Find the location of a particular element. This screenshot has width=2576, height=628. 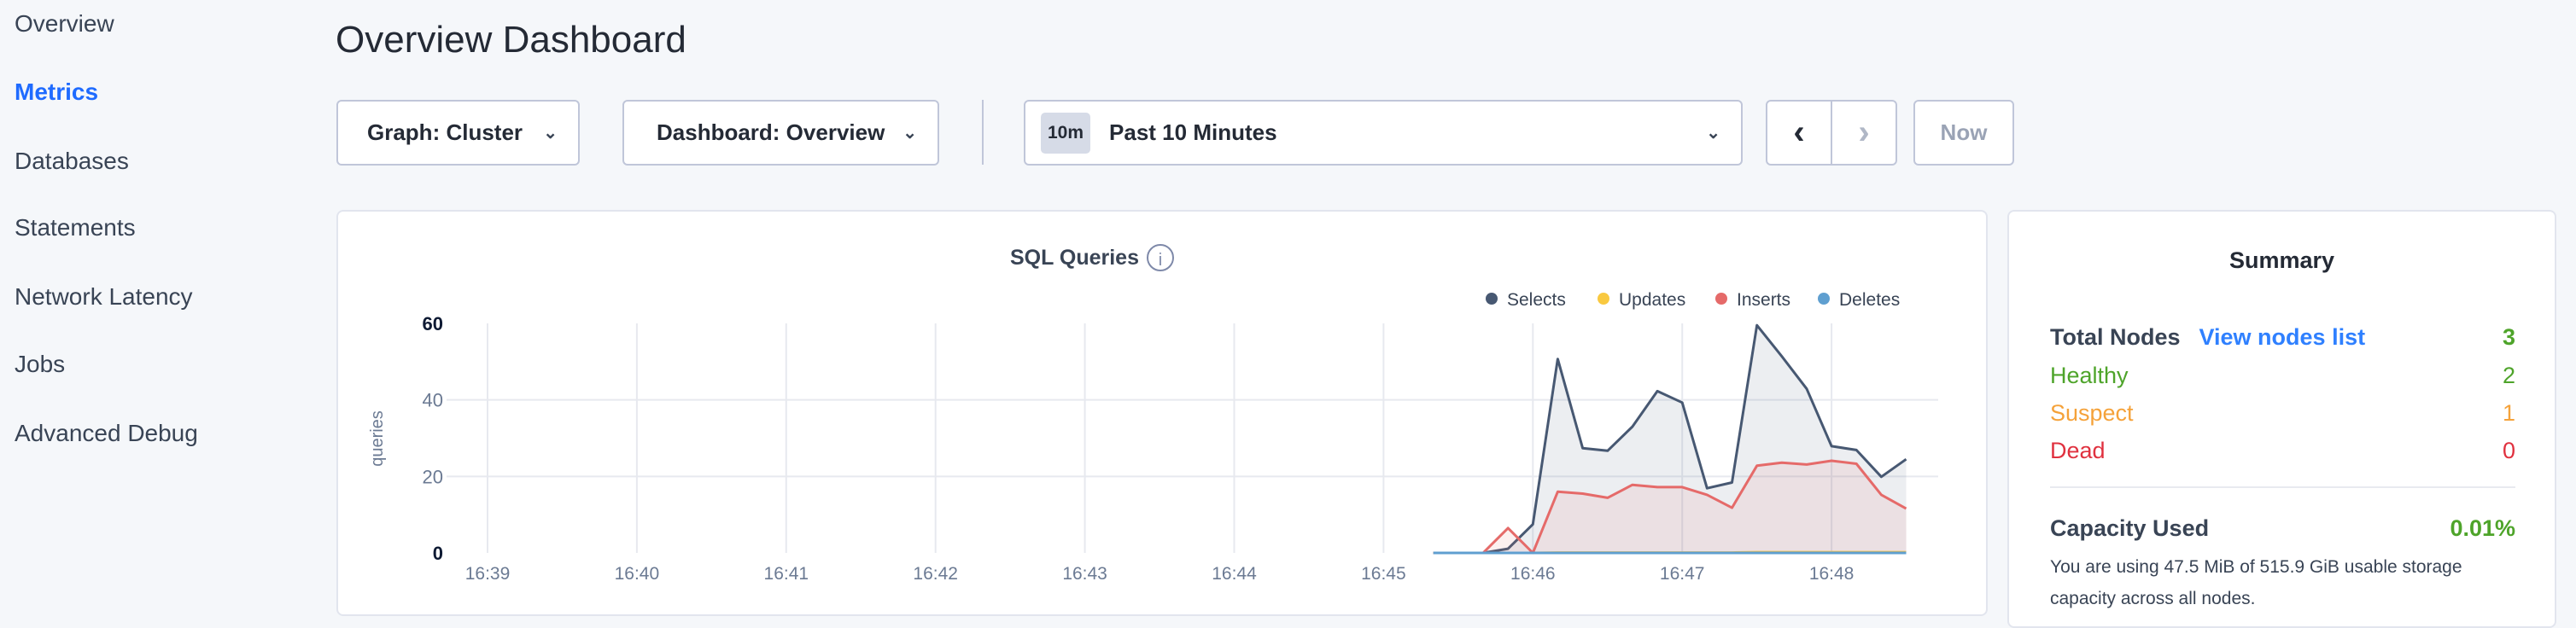

area-inserts is located at coordinates (1670, 507).